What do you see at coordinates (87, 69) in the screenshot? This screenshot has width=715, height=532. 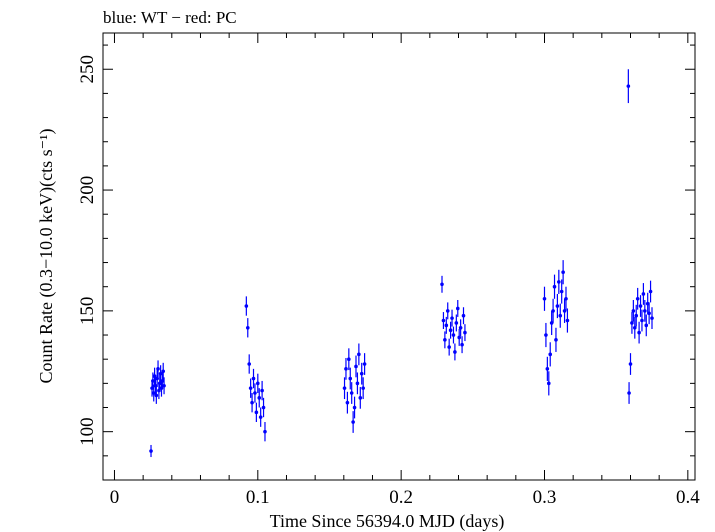 I see `y-tick-label: 250` at bounding box center [87, 69].